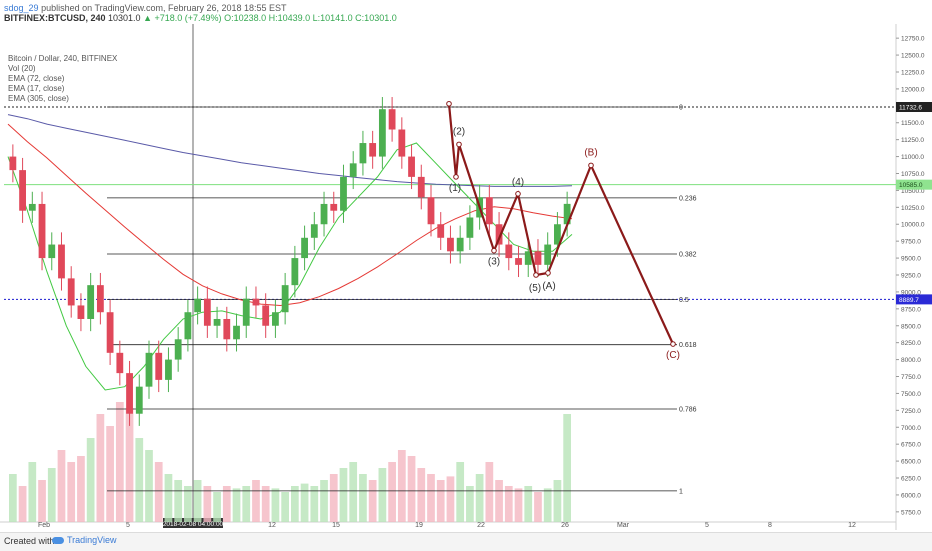 The image size is (932, 551). Describe the element at coordinates (272, 525) in the screenshot. I see `x-tick-label: 12` at that location.